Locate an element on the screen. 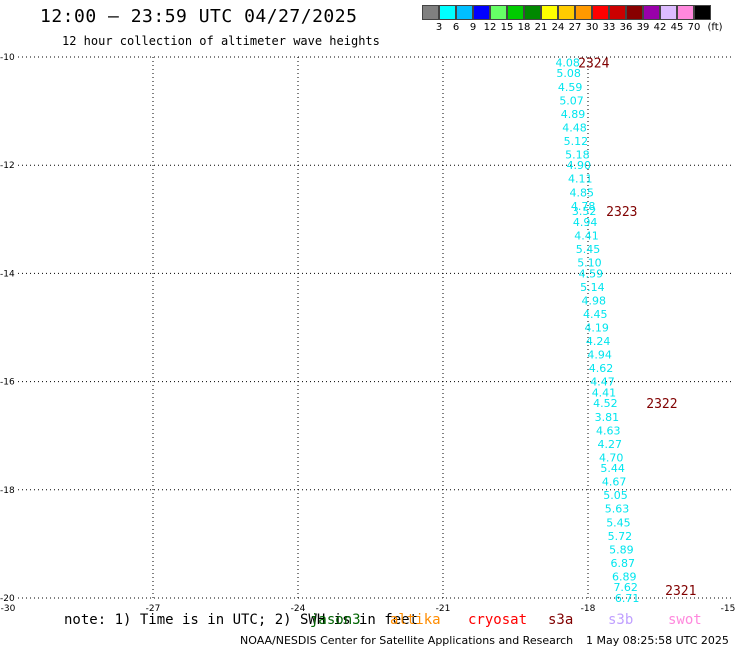  wave-height-value: 4.52 is located at coordinates (605, 403).